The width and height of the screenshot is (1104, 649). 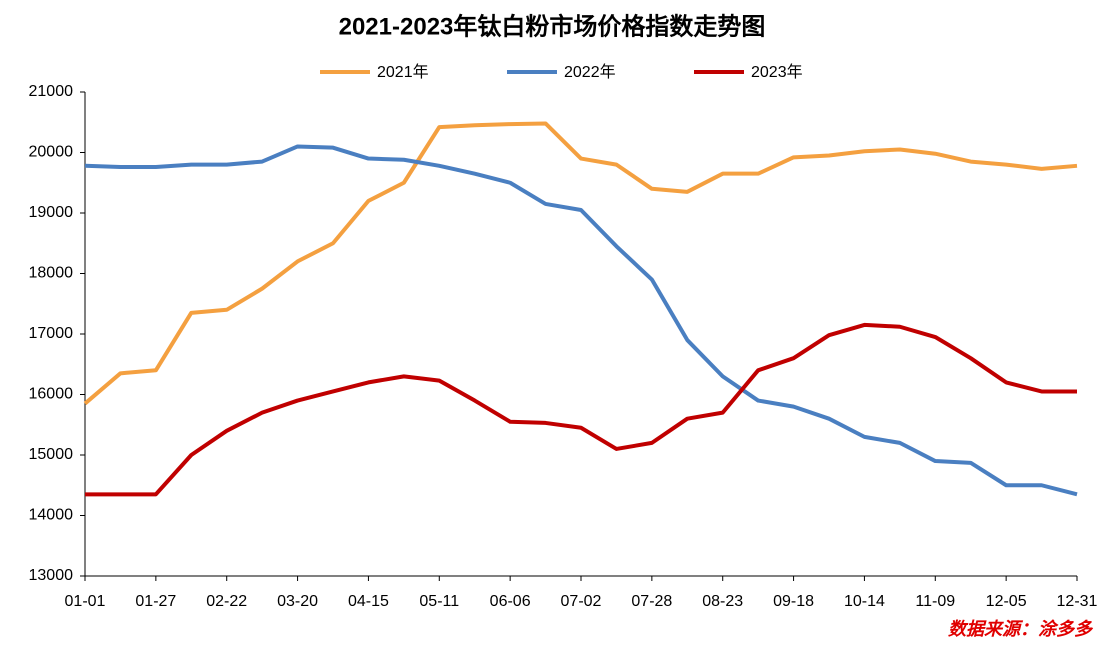 I want to click on x-tick-label: 10-14, so click(x=864, y=601).